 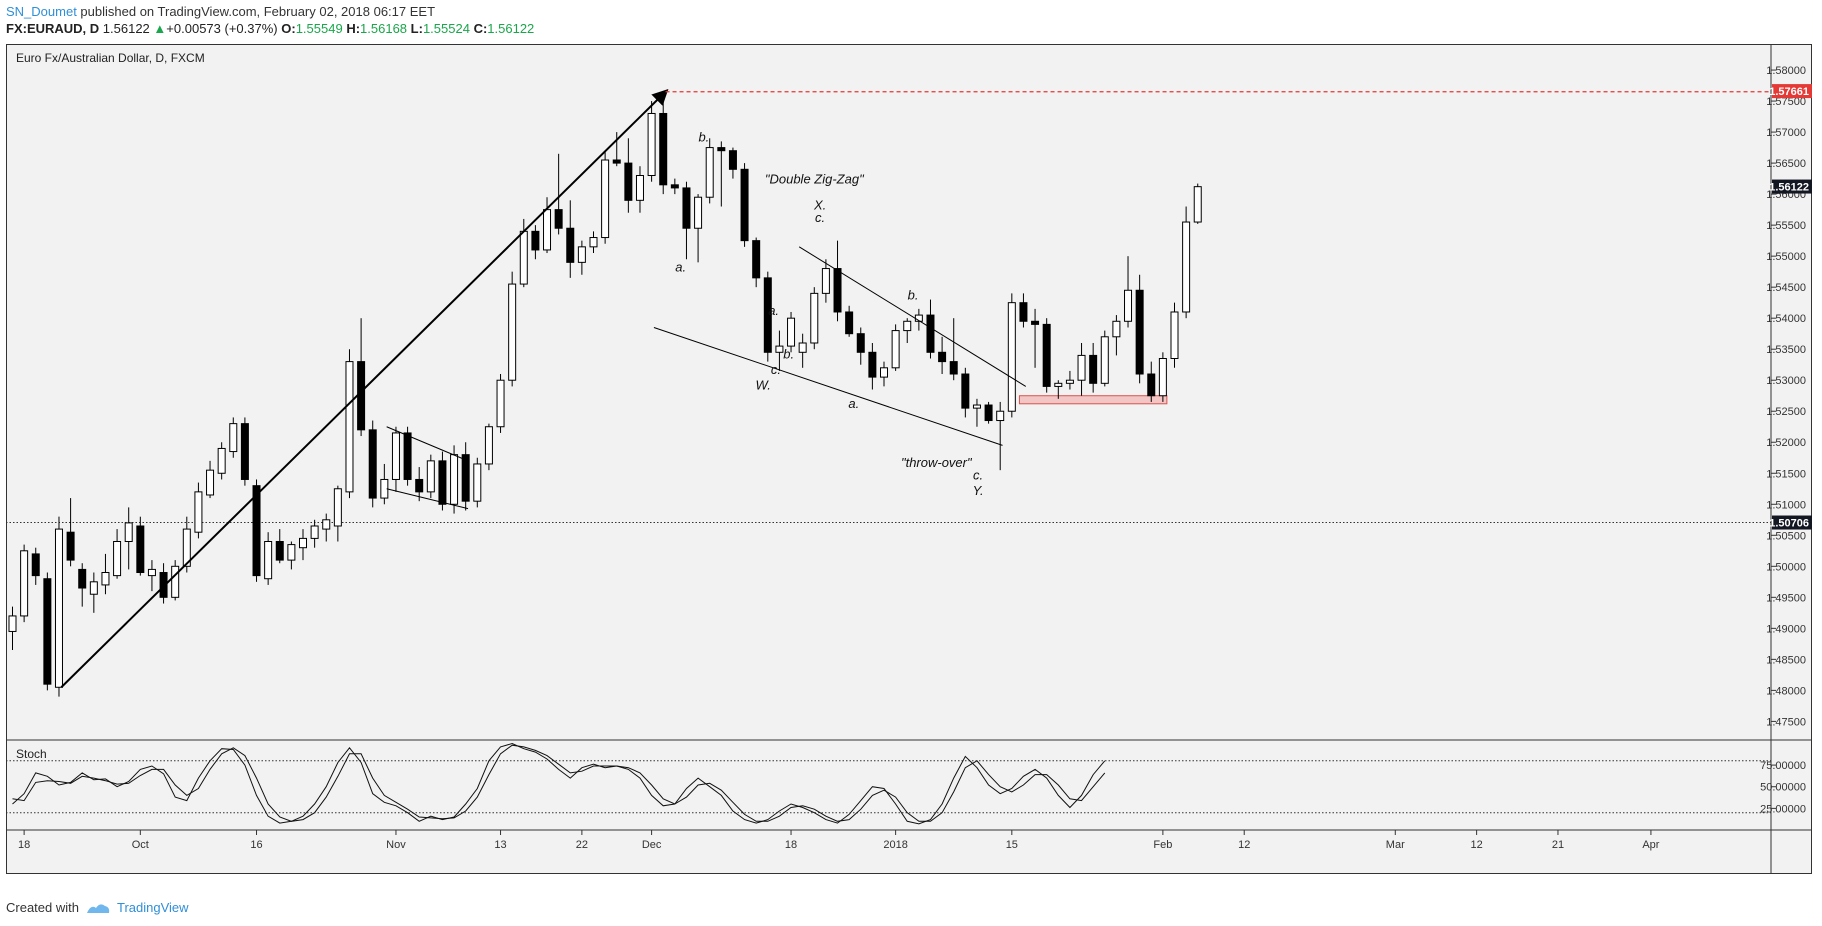 I want to click on footer: Created with TradingView, so click(x=97, y=907).